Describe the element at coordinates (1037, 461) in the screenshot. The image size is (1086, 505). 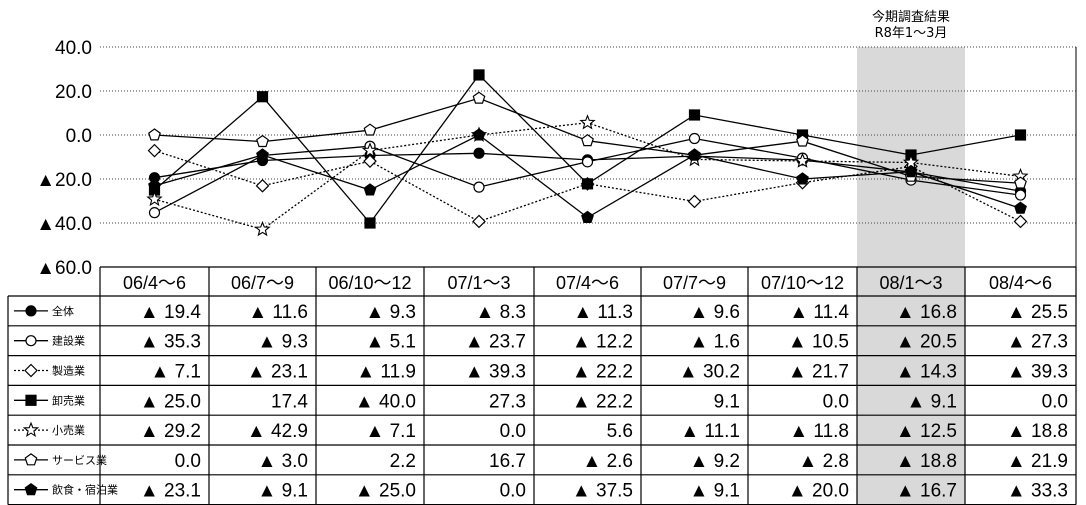
I see `data-label: ▲ 21.9` at that location.